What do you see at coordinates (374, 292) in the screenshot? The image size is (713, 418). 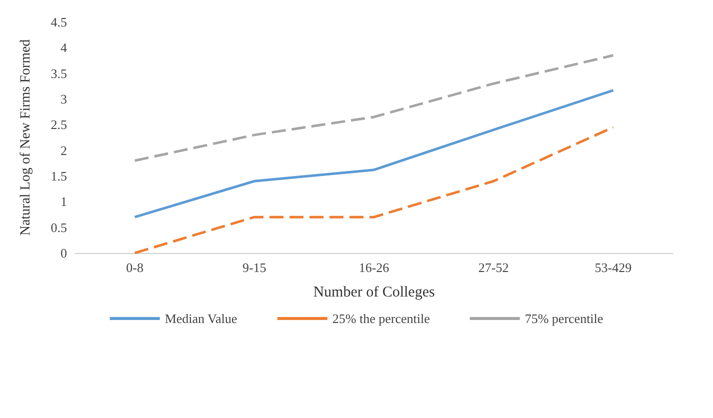 I see `x-axis-title: Number of Colleges` at bounding box center [374, 292].